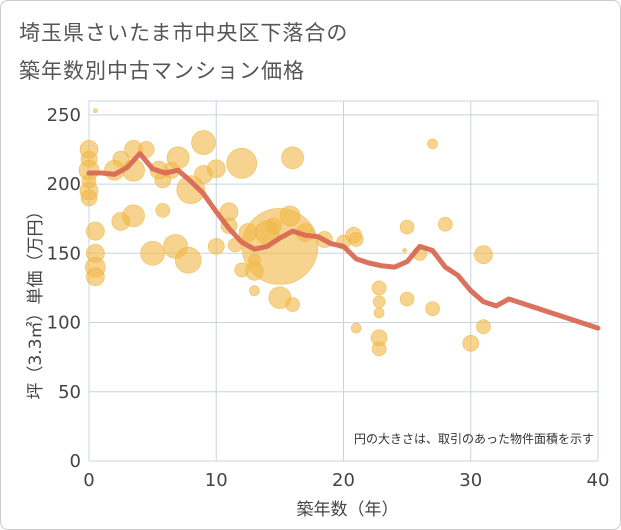 This screenshot has height=530, width=621. Describe the element at coordinates (348, 510) in the screenshot. I see `x-axis-label: 築年数（年）` at that location.